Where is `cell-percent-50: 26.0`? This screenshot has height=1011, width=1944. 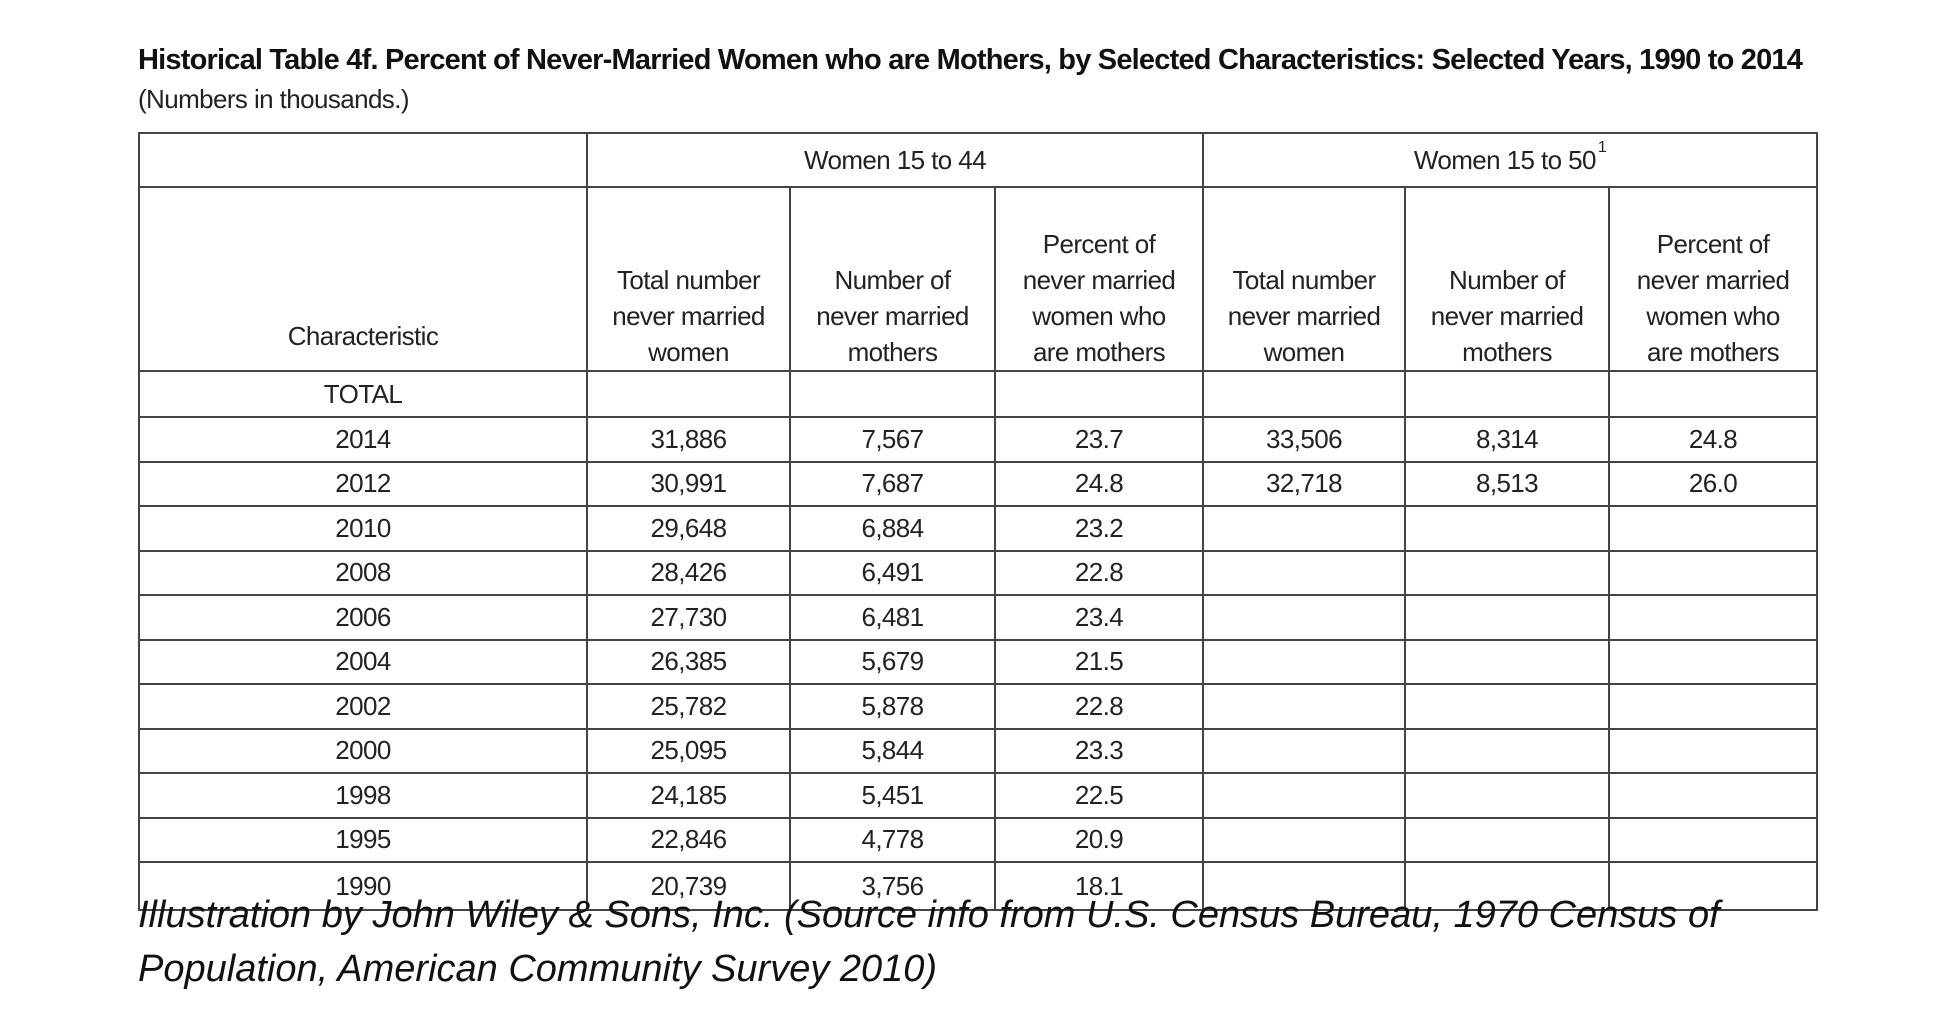 cell-percent-50: 26.0 is located at coordinates (1713, 483).